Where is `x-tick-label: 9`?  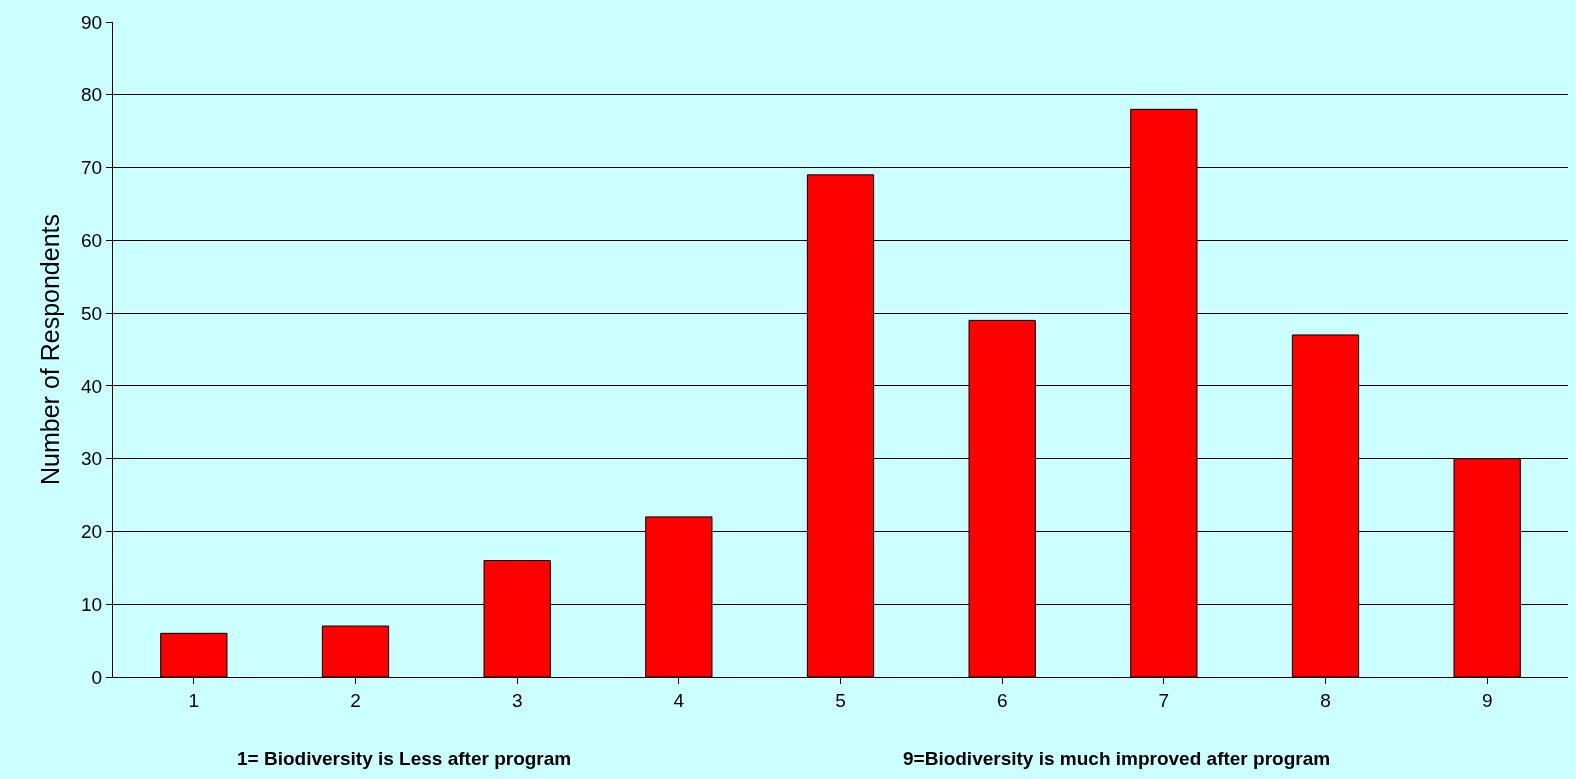 x-tick-label: 9 is located at coordinates (1487, 700).